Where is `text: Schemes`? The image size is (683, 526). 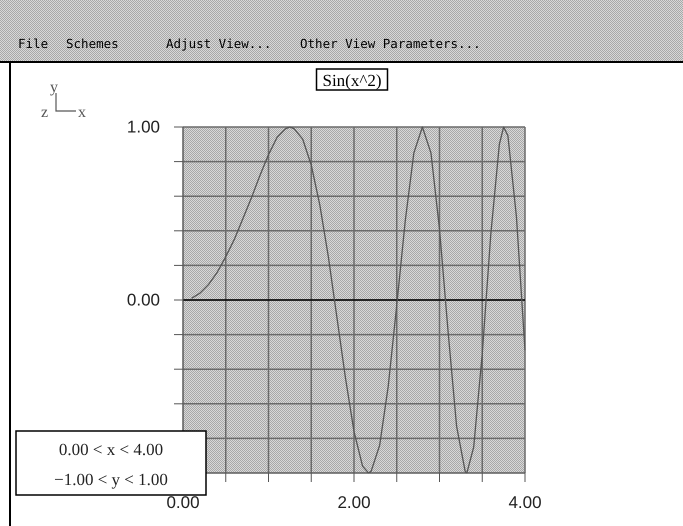
text: Schemes is located at coordinates (92, 43).